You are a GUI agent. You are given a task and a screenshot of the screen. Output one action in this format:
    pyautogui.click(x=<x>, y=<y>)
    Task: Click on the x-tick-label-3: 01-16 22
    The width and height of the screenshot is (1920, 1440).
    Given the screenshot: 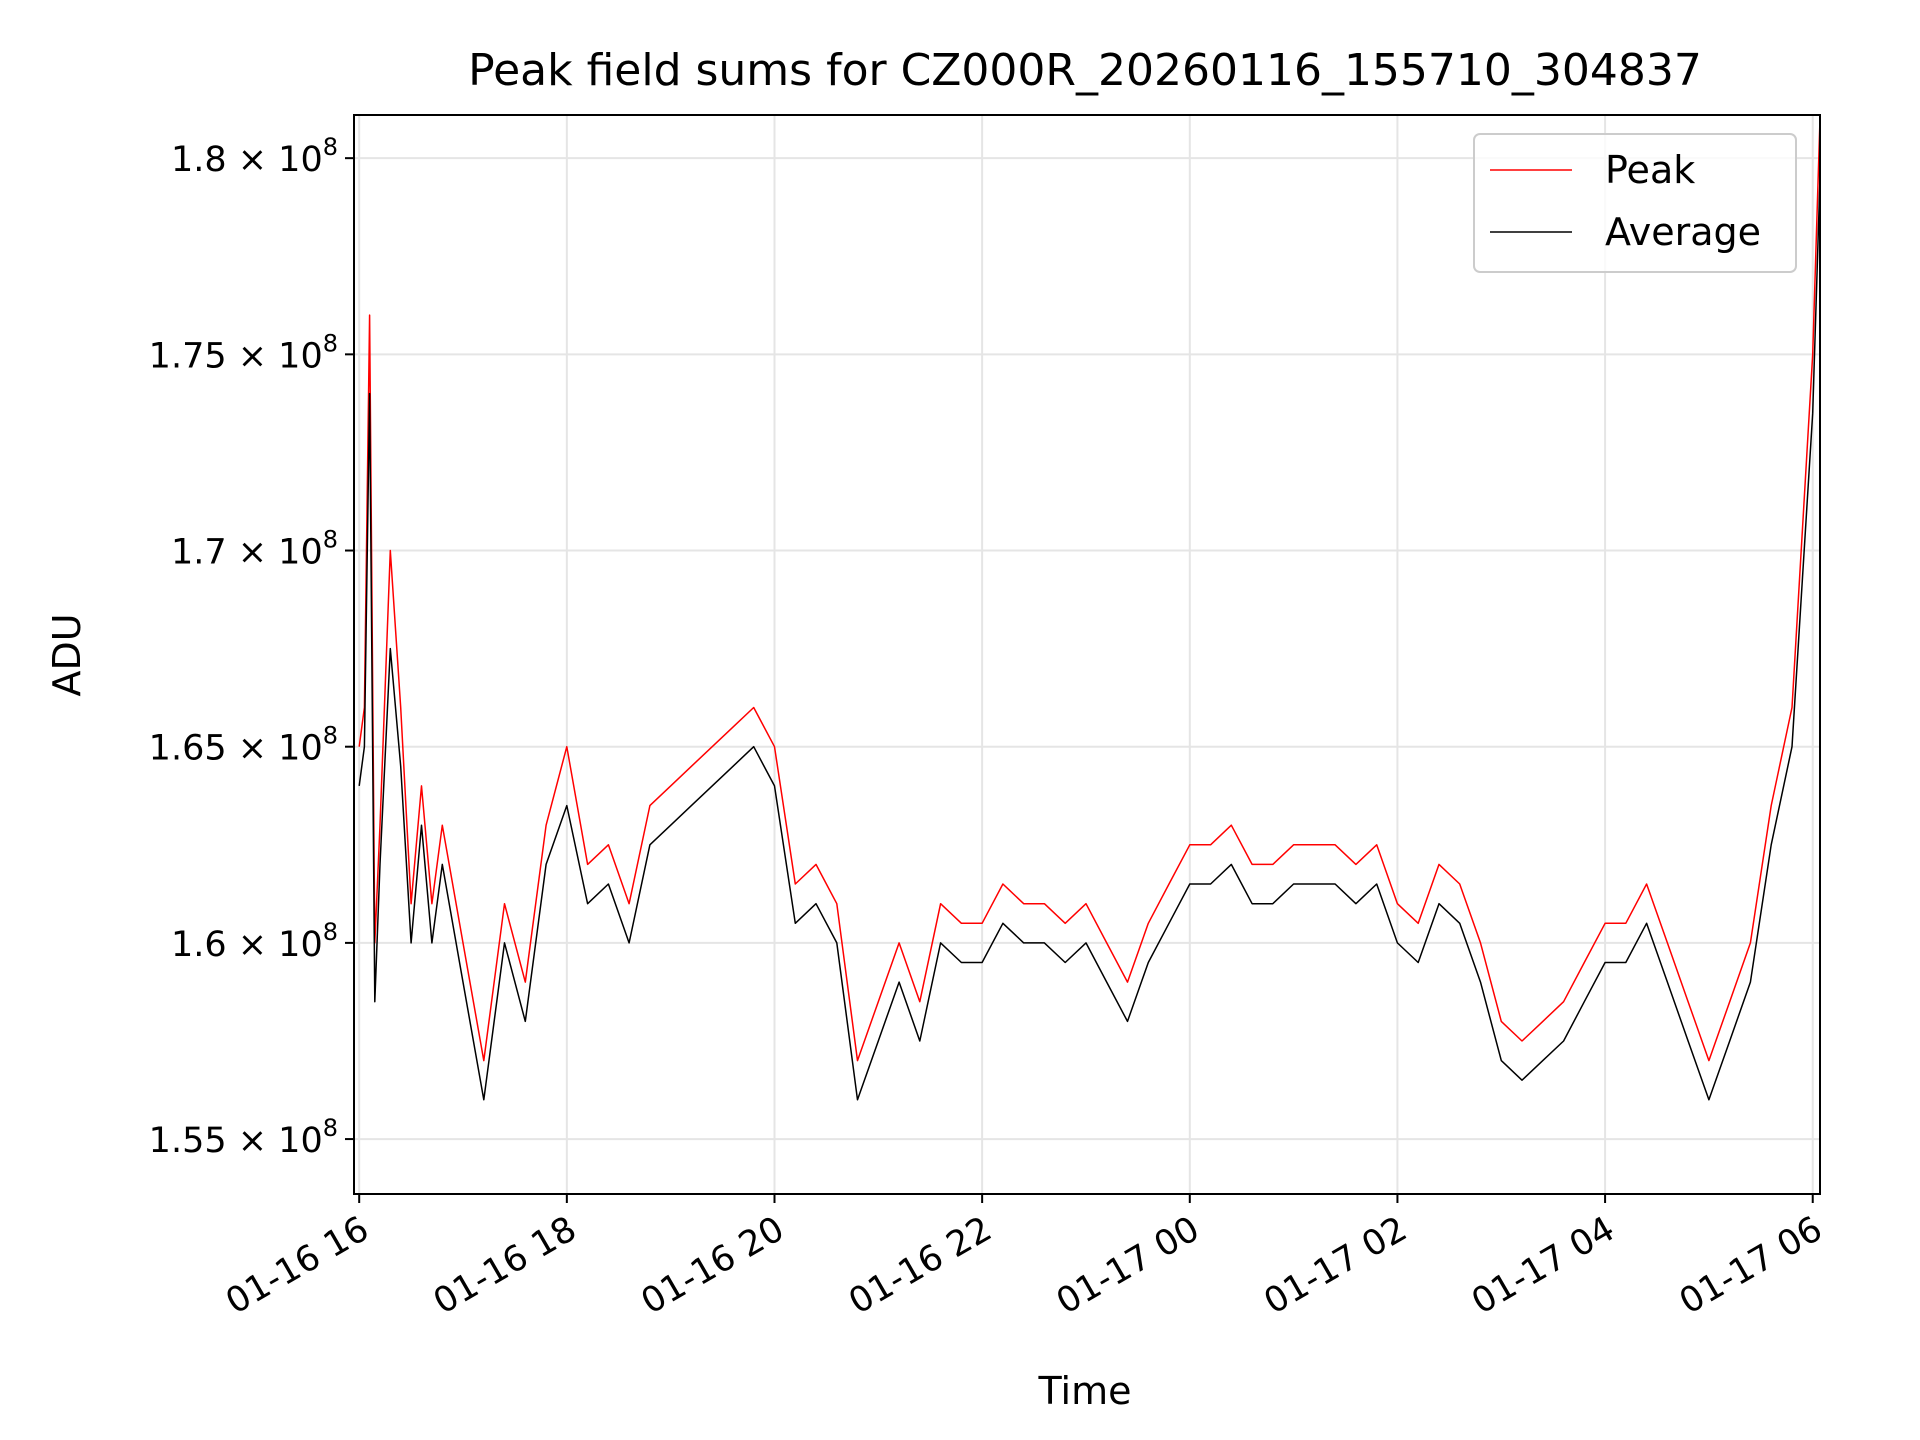 What is the action you would take?
    pyautogui.click(x=920, y=1265)
    